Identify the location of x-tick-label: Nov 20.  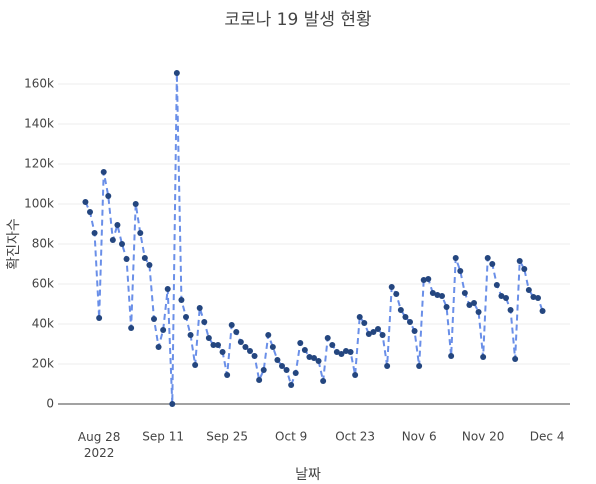
(483, 437).